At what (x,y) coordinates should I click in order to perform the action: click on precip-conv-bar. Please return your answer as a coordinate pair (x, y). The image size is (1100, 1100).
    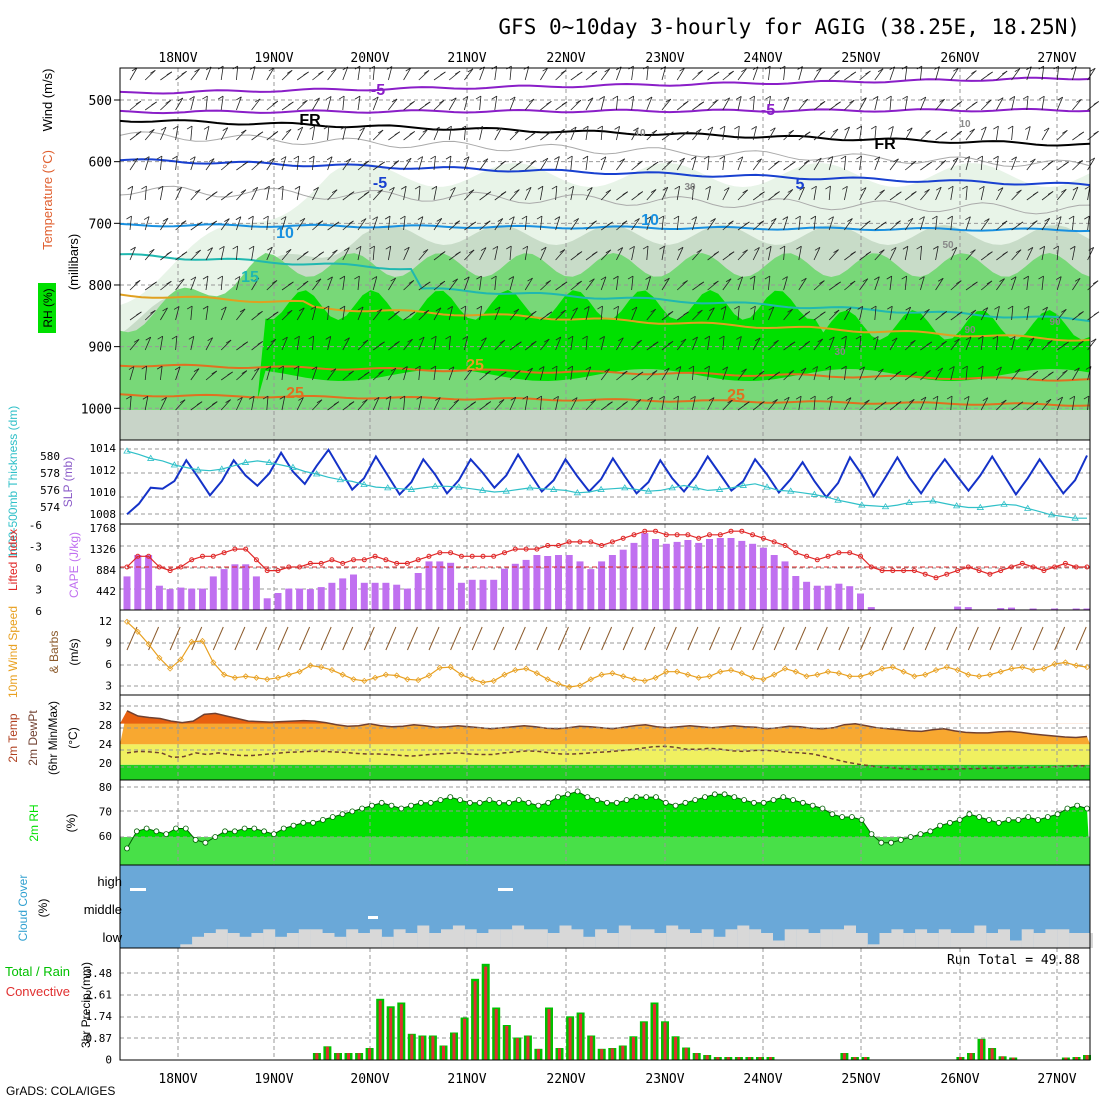
    Looking at the image, I should click on (760, 1058).